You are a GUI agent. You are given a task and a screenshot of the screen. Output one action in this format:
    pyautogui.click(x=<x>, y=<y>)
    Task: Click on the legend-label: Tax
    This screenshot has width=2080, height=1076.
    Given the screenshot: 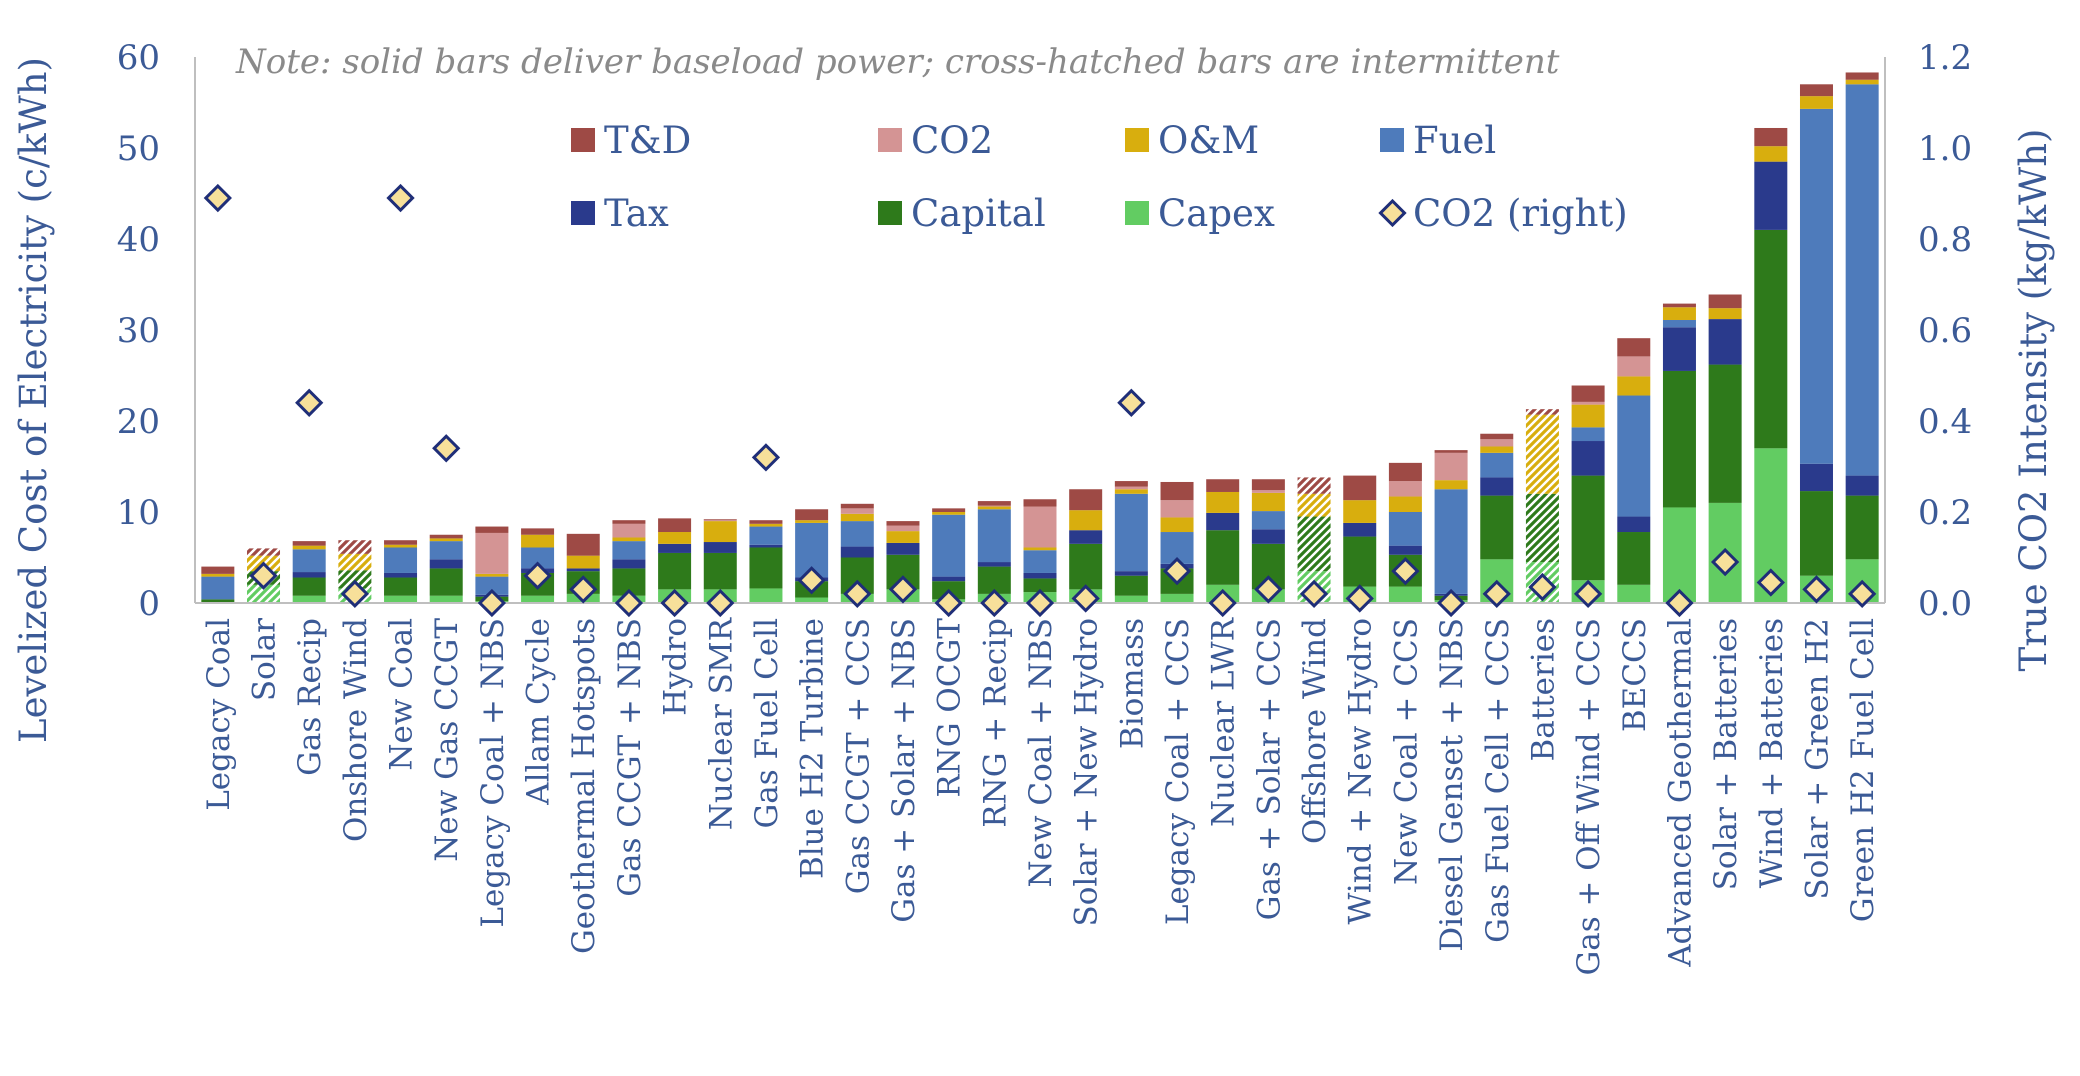 What is the action you would take?
    pyautogui.click(x=636, y=213)
    